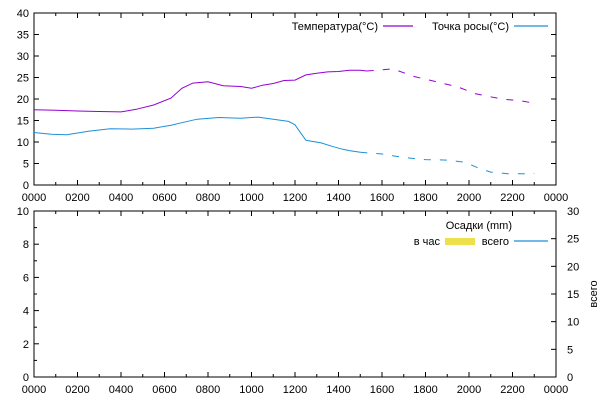  What do you see at coordinates (570, 350) in the screenshot?
I see `y2-tick-label: 5` at bounding box center [570, 350].